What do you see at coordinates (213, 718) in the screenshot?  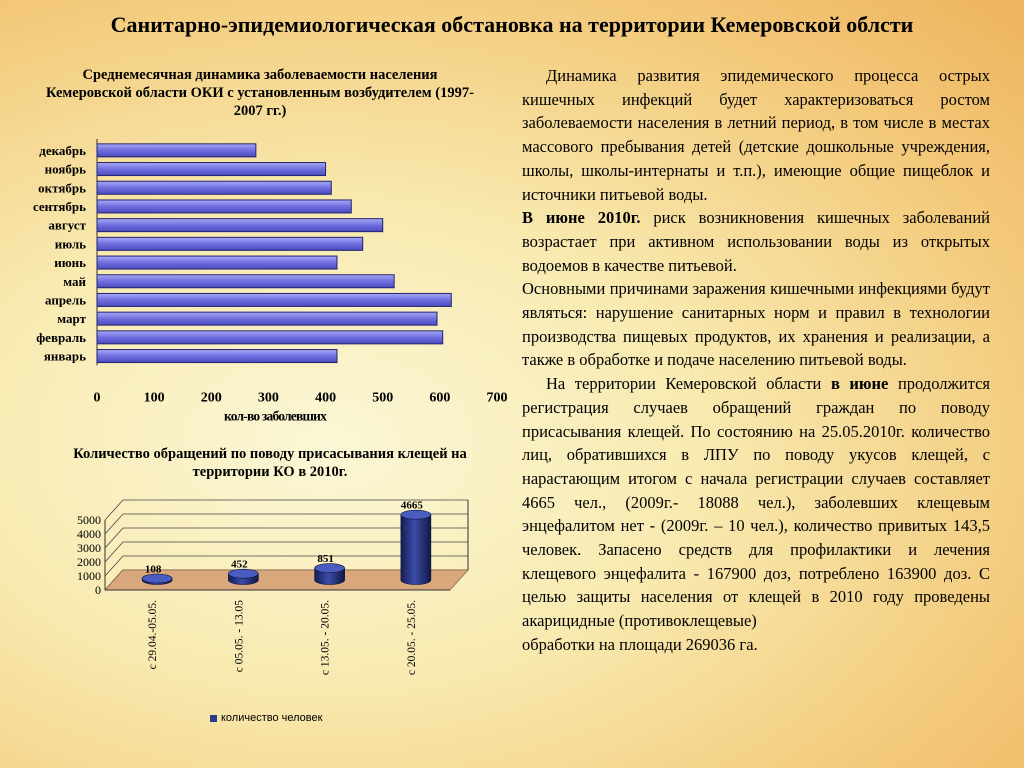 I see `legend-swatch` at bounding box center [213, 718].